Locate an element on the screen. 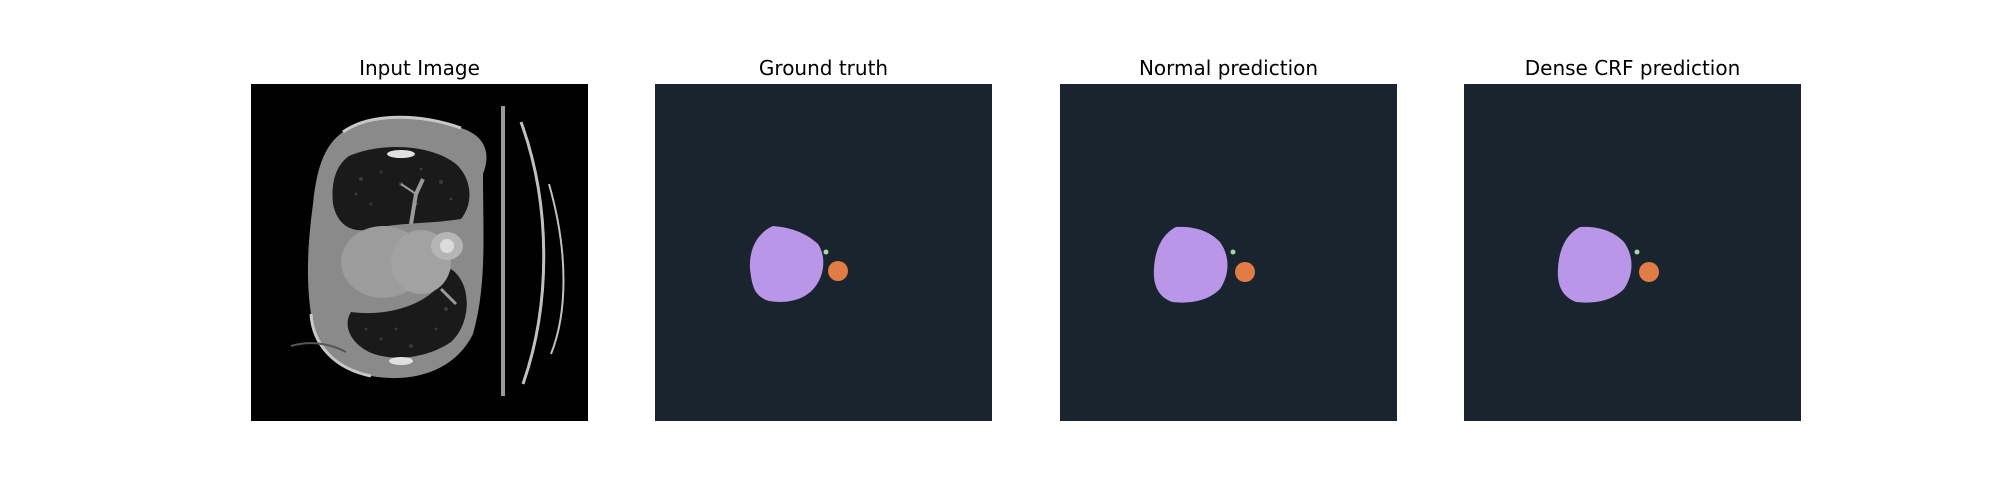  normal-prediction-mask is located at coordinates (1228, 252).